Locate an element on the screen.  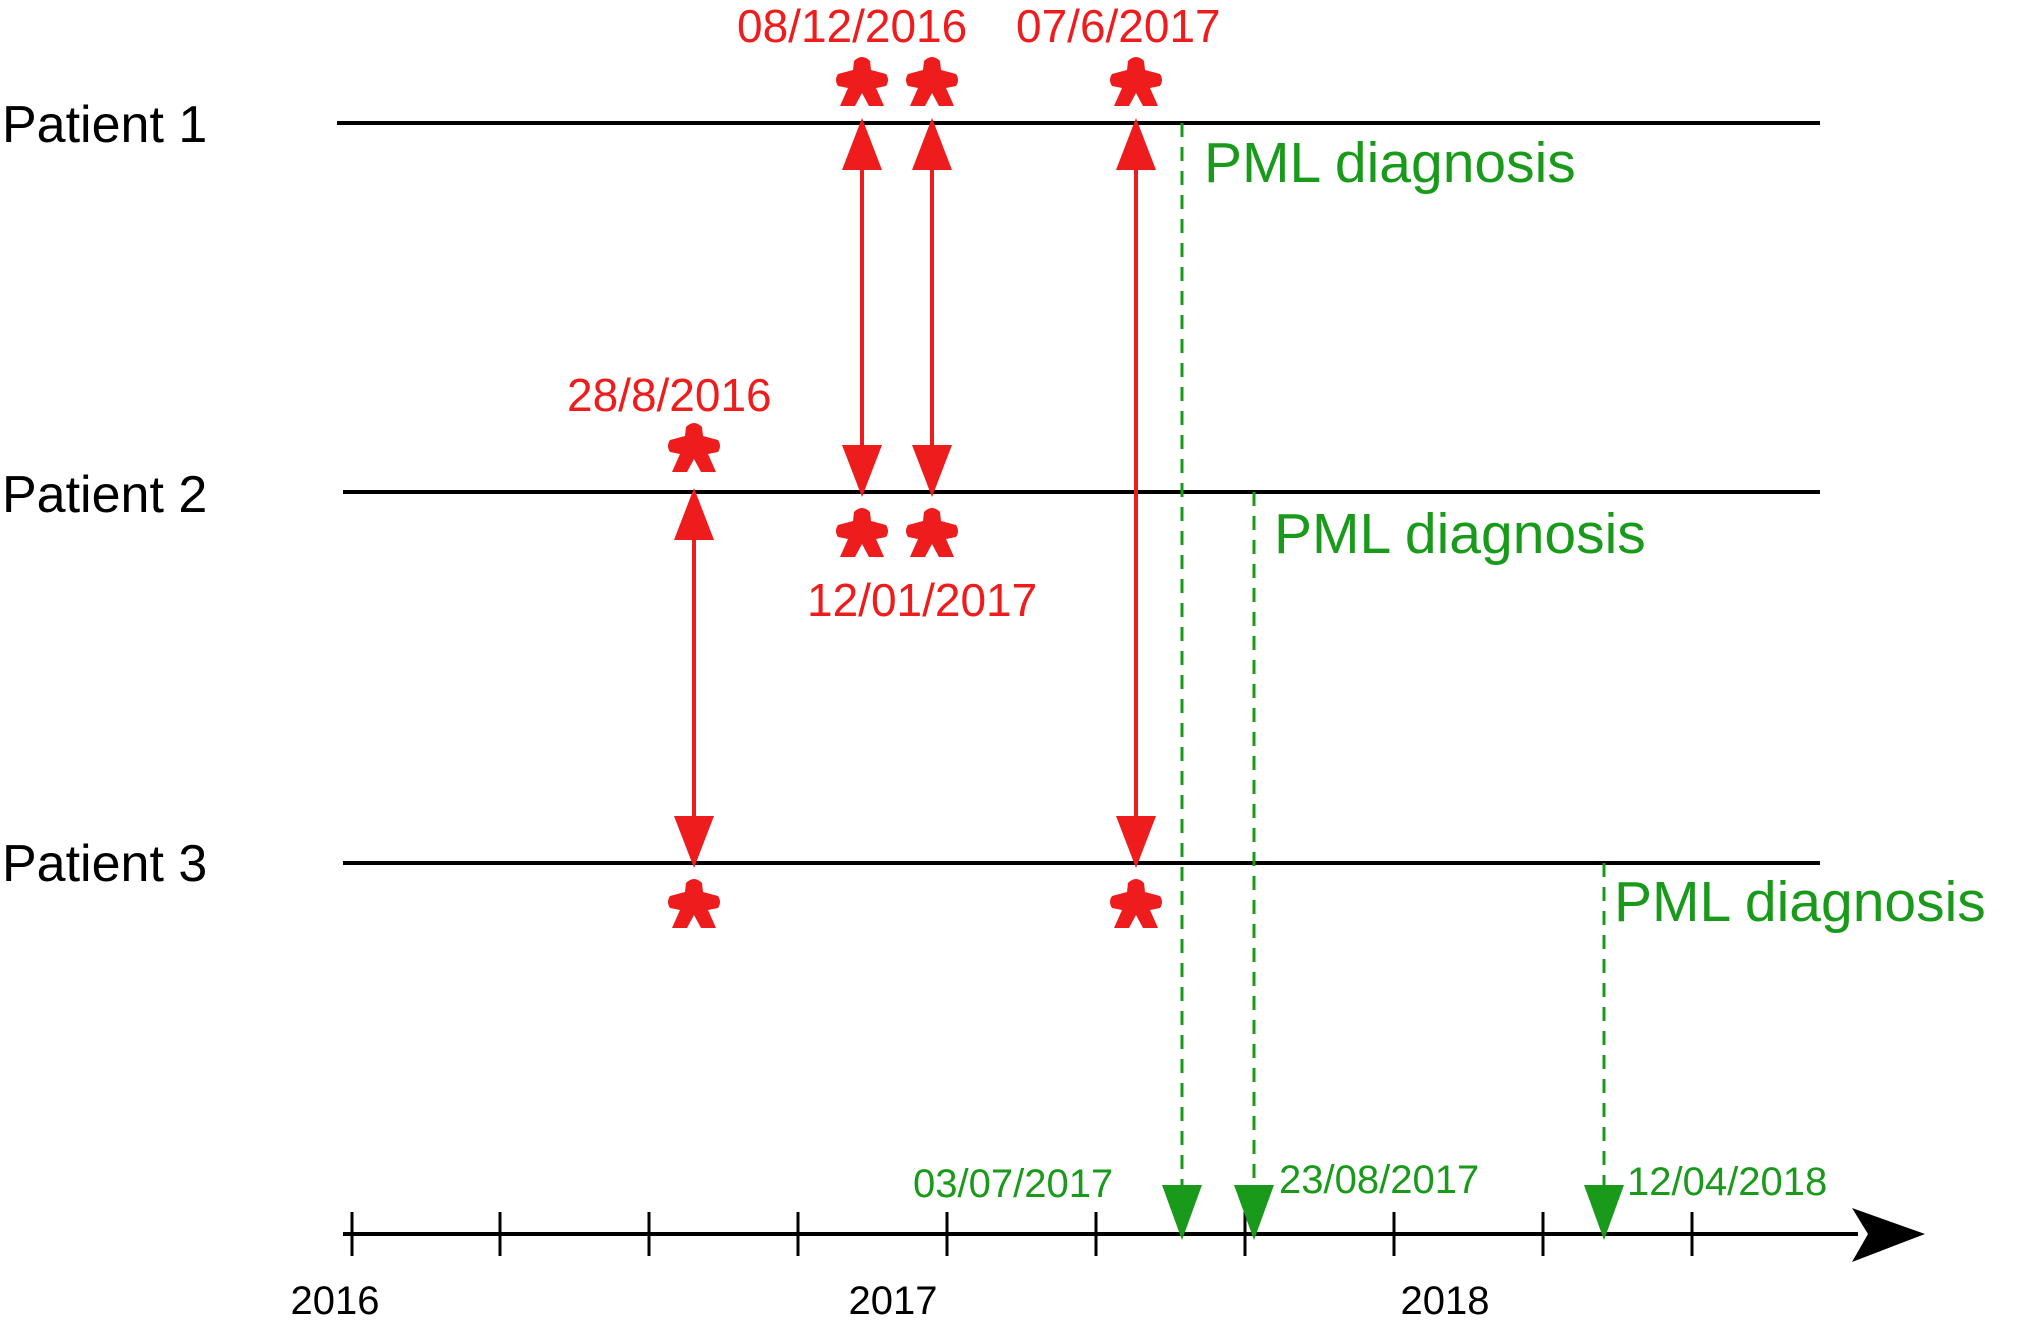
contact-date-label: 07/6/2017 is located at coordinates (1118, 26).